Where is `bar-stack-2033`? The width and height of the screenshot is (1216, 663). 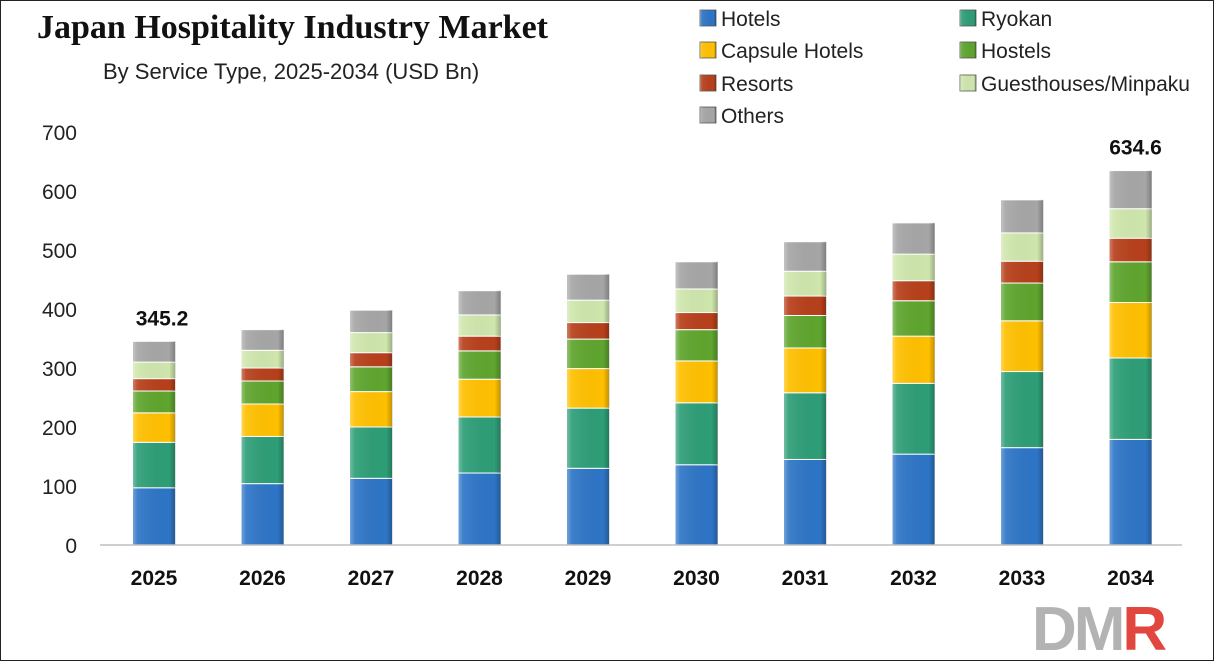 bar-stack-2033 is located at coordinates (1022, 372).